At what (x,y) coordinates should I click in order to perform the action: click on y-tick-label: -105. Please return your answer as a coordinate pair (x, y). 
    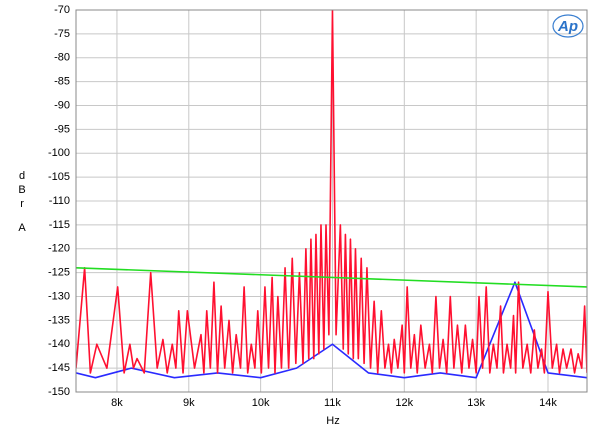
    Looking at the image, I should click on (59, 177).